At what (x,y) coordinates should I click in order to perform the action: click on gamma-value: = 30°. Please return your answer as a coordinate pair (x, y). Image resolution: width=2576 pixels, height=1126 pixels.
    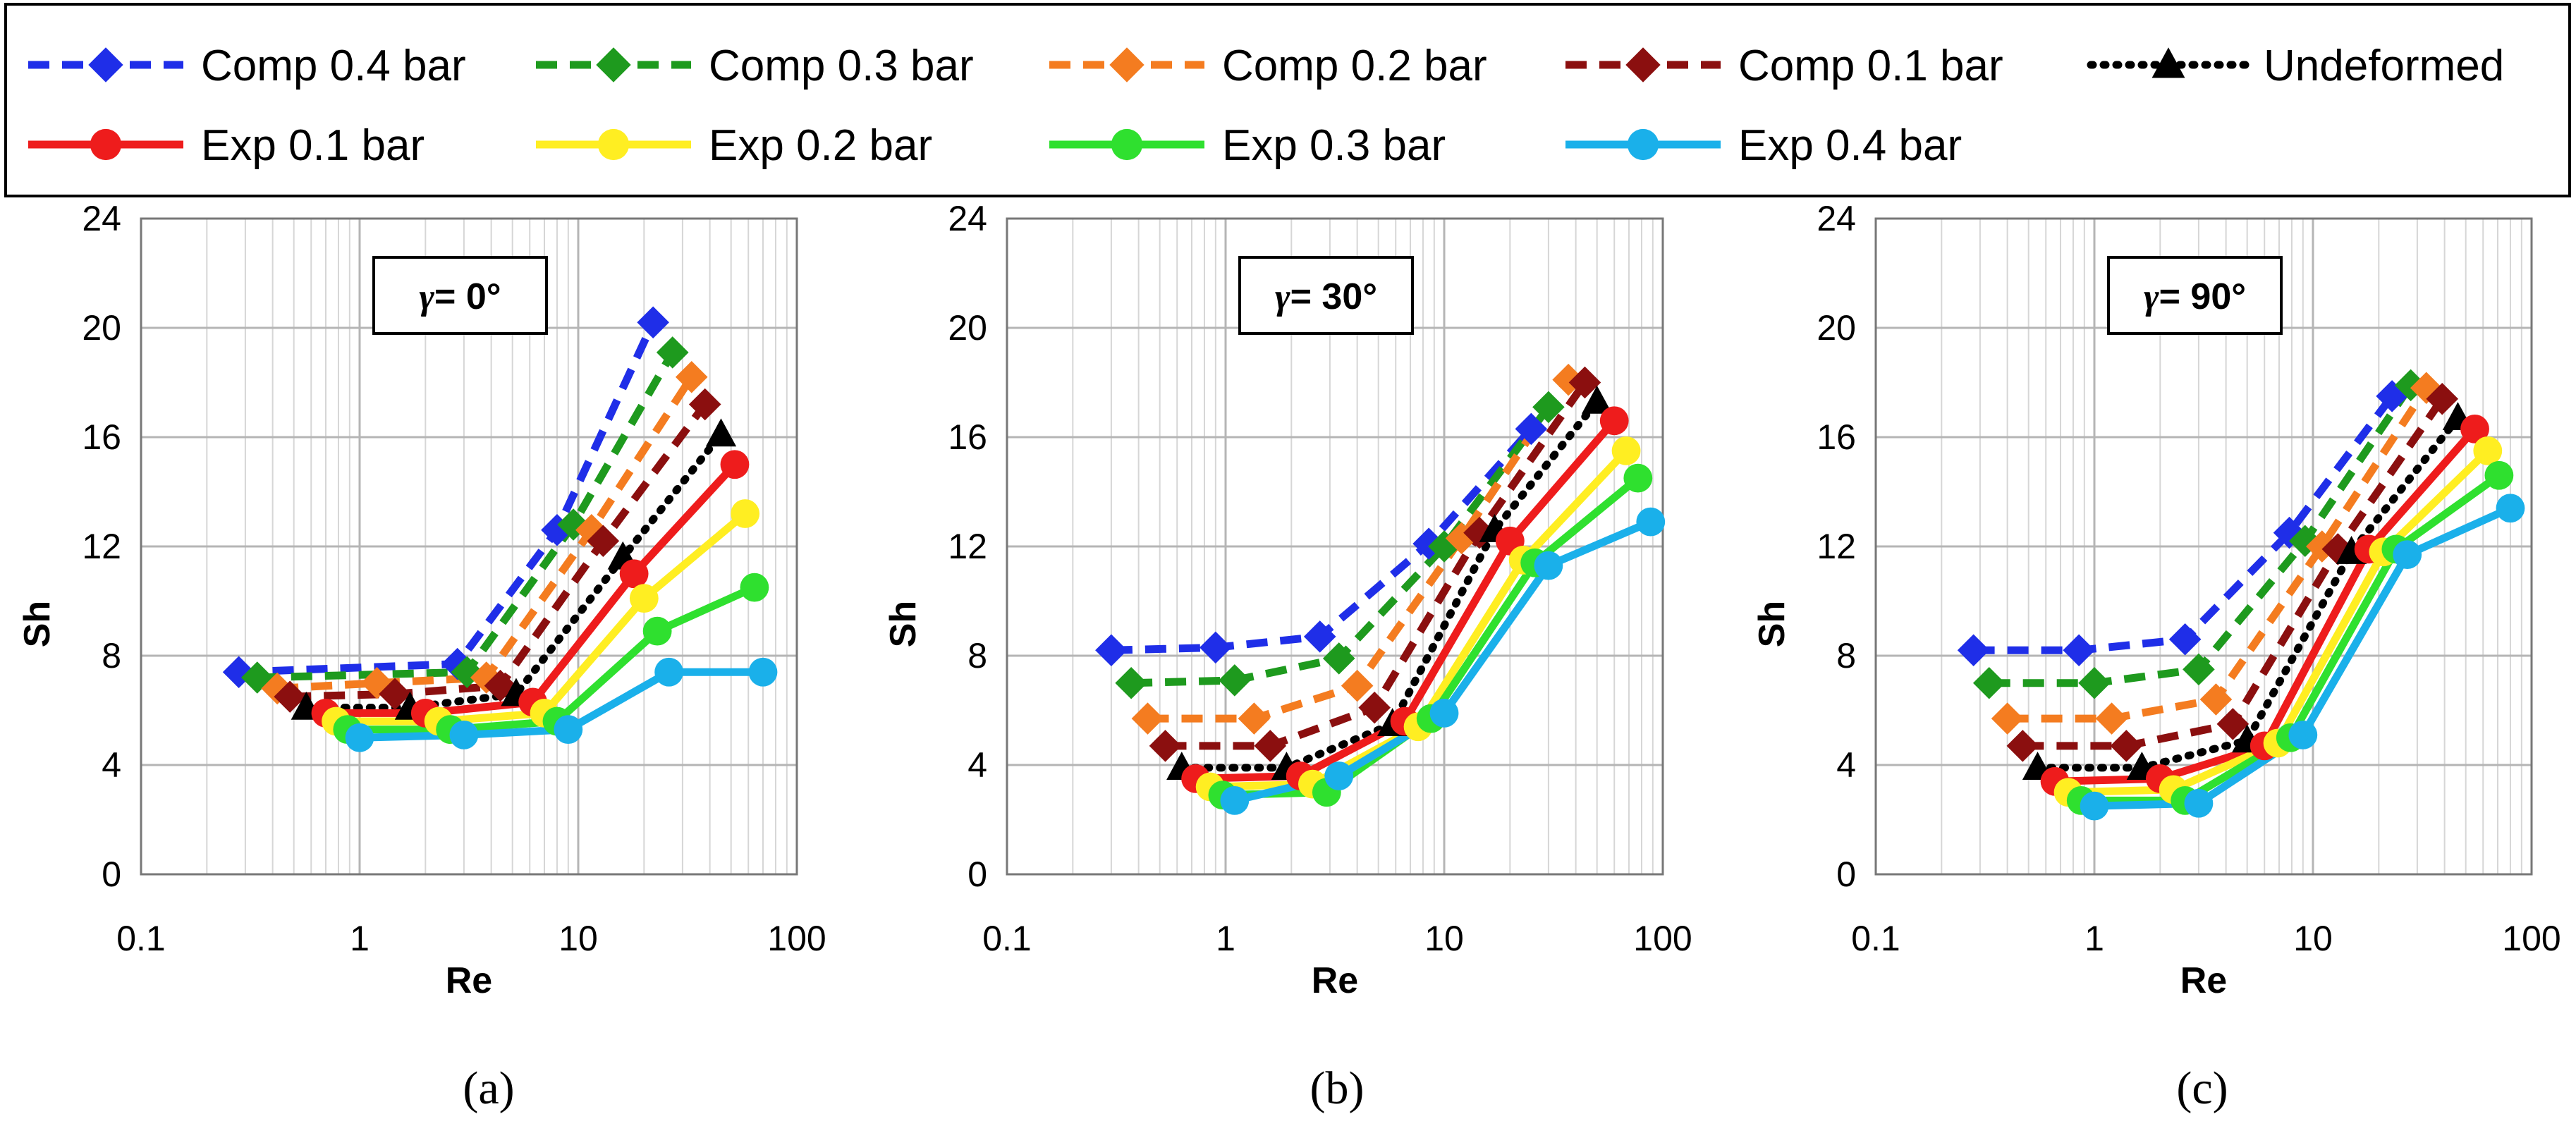
    Looking at the image, I should click on (1333, 296).